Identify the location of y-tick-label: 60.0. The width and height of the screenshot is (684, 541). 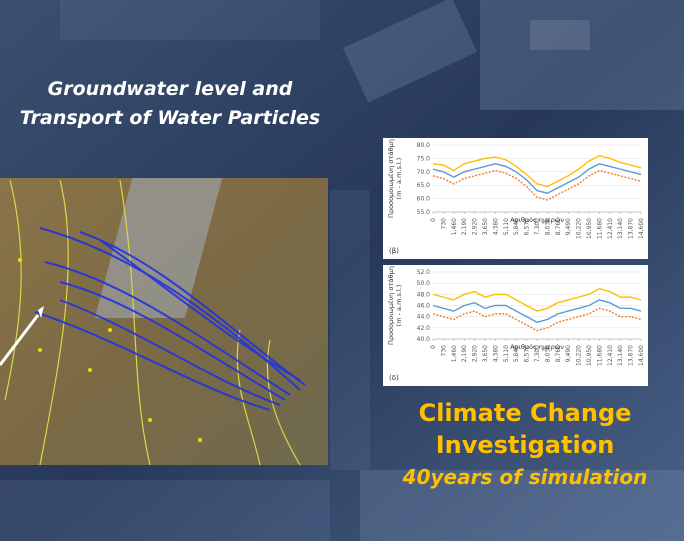
(424, 199).